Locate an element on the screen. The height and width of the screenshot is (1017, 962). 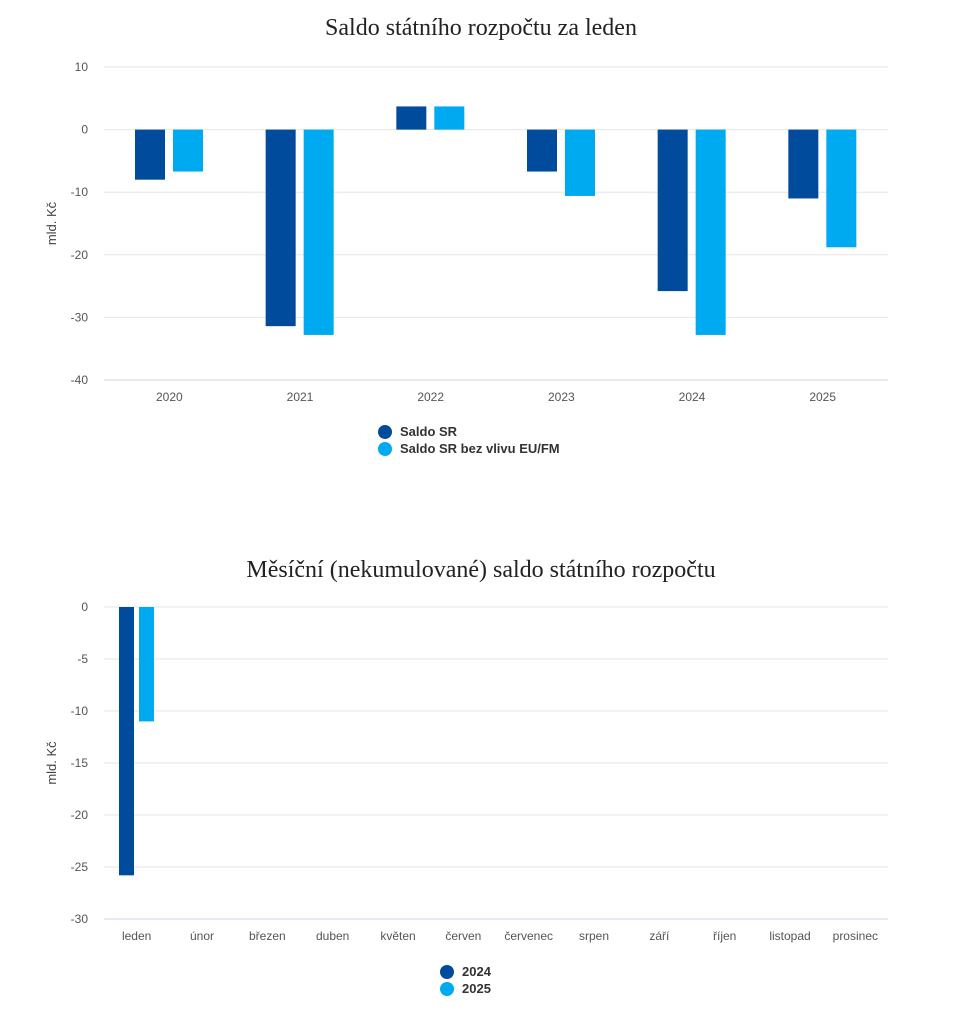
y-tick-label: -15 is located at coordinates (80, 763).